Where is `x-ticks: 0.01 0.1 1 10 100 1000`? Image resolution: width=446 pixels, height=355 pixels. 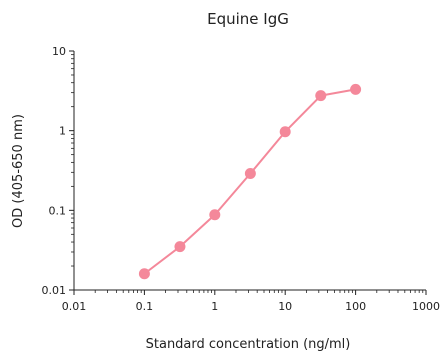 x-ticks: 0.01 0.1 1 10 100 1000 is located at coordinates (251, 301).